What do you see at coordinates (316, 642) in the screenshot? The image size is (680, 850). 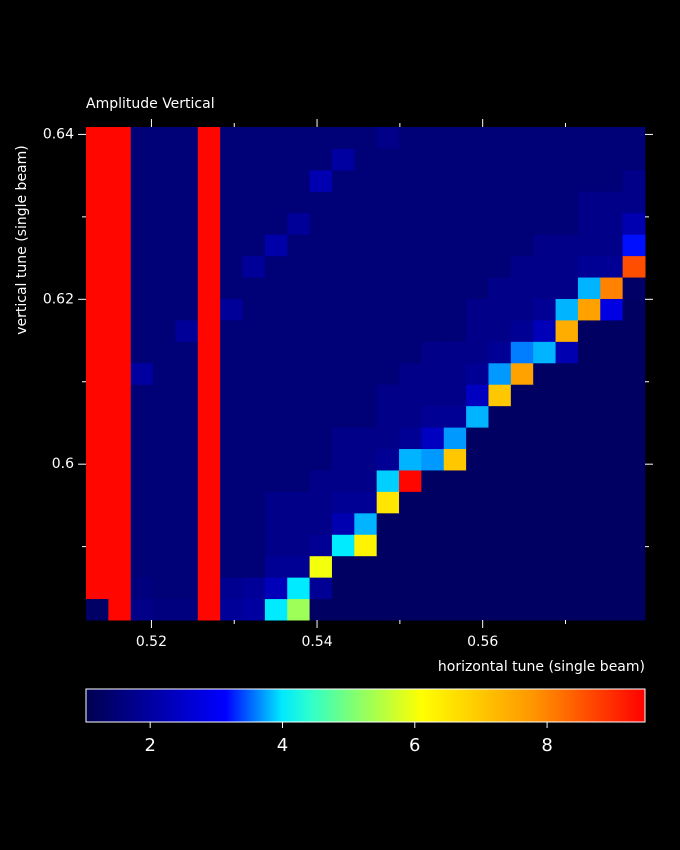 I see `x-tick-label: 0.54` at bounding box center [316, 642].